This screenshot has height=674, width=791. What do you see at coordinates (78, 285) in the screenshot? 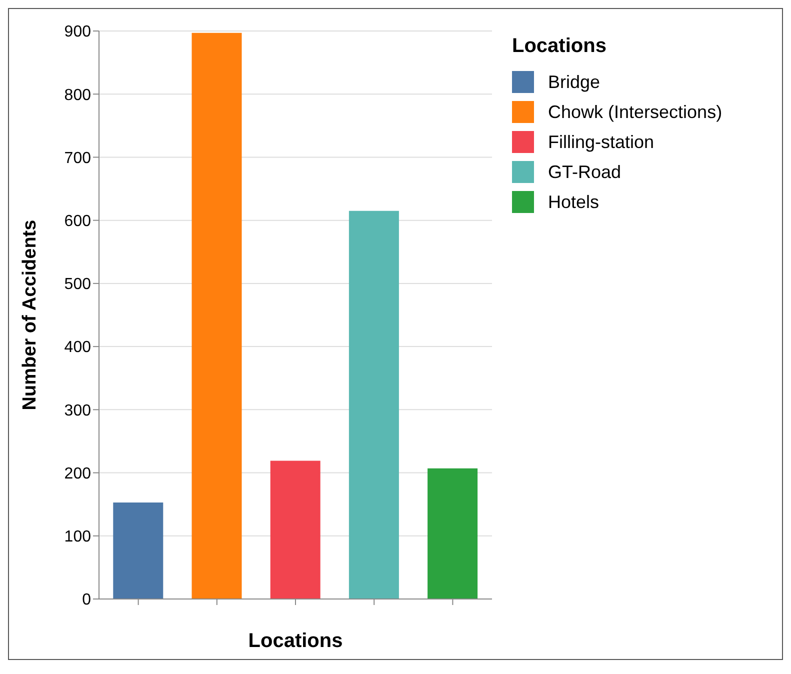
I see `y-tick-label: 500` at bounding box center [78, 285].